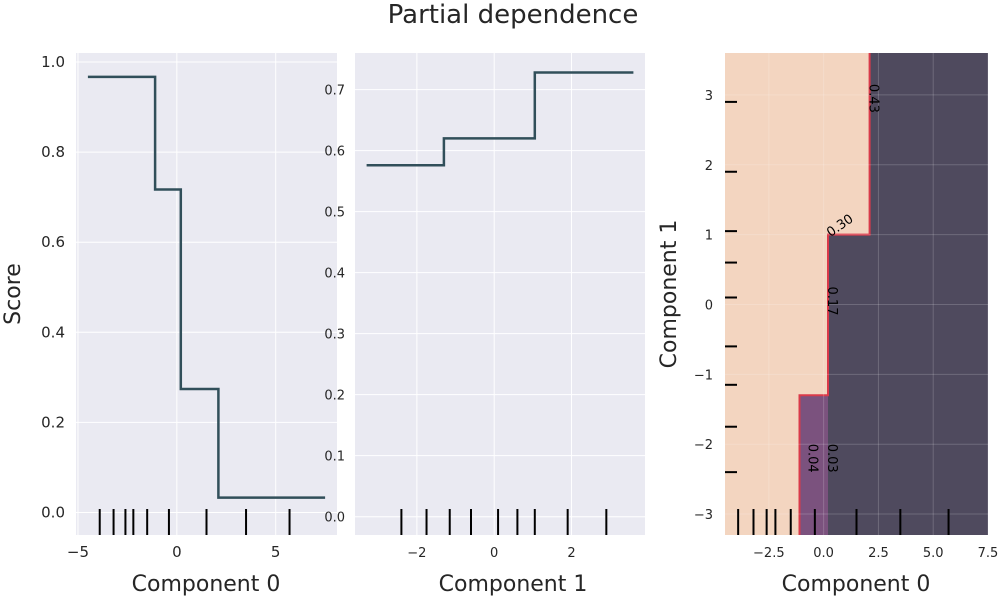  I want to click on x-tick-label: −2, so click(416, 553).